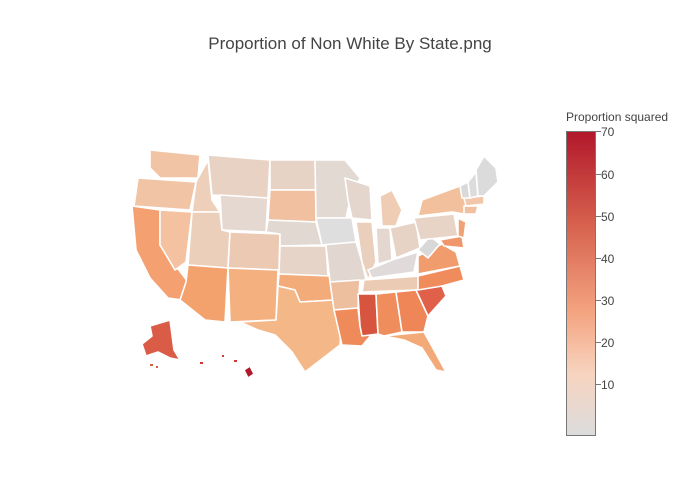  Describe the element at coordinates (254, 251) in the screenshot. I see `state-colorado` at that location.